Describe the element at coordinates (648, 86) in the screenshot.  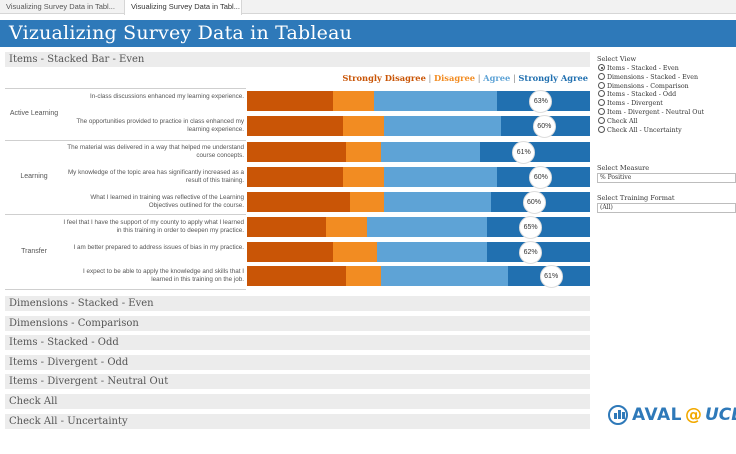
I see `select-view-option-label: Dimensions - Comparison` at that location.